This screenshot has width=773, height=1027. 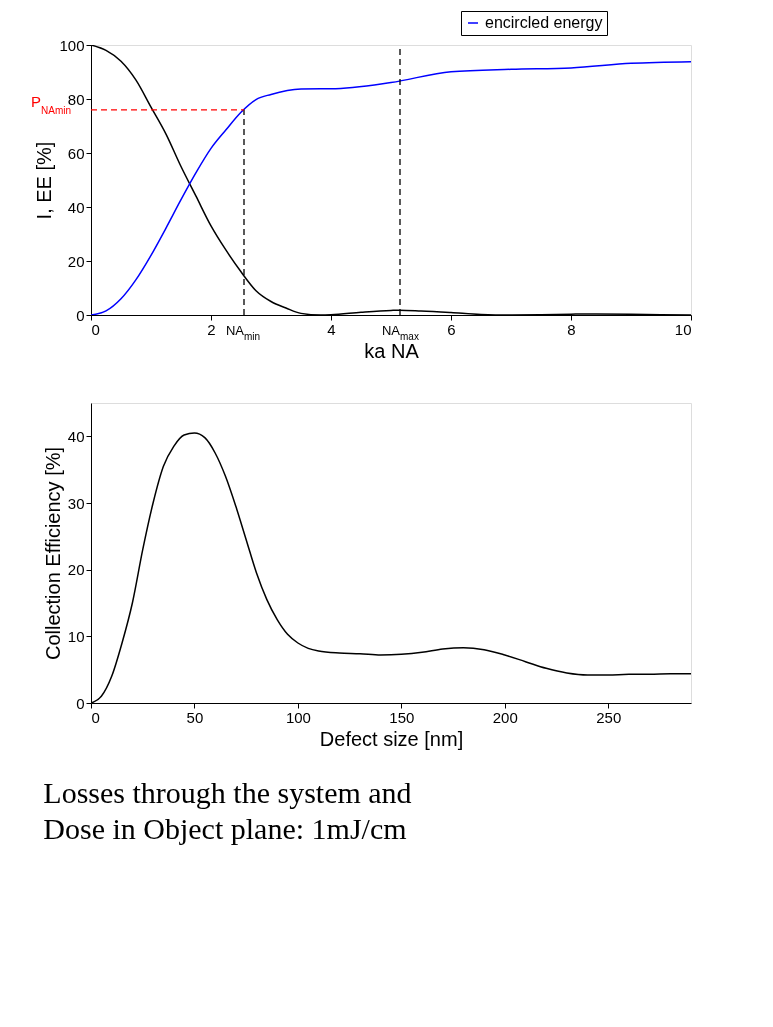 What do you see at coordinates (392, 350) in the screenshot?
I see `x-axis-title: ka NA` at bounding box center [392, 350].